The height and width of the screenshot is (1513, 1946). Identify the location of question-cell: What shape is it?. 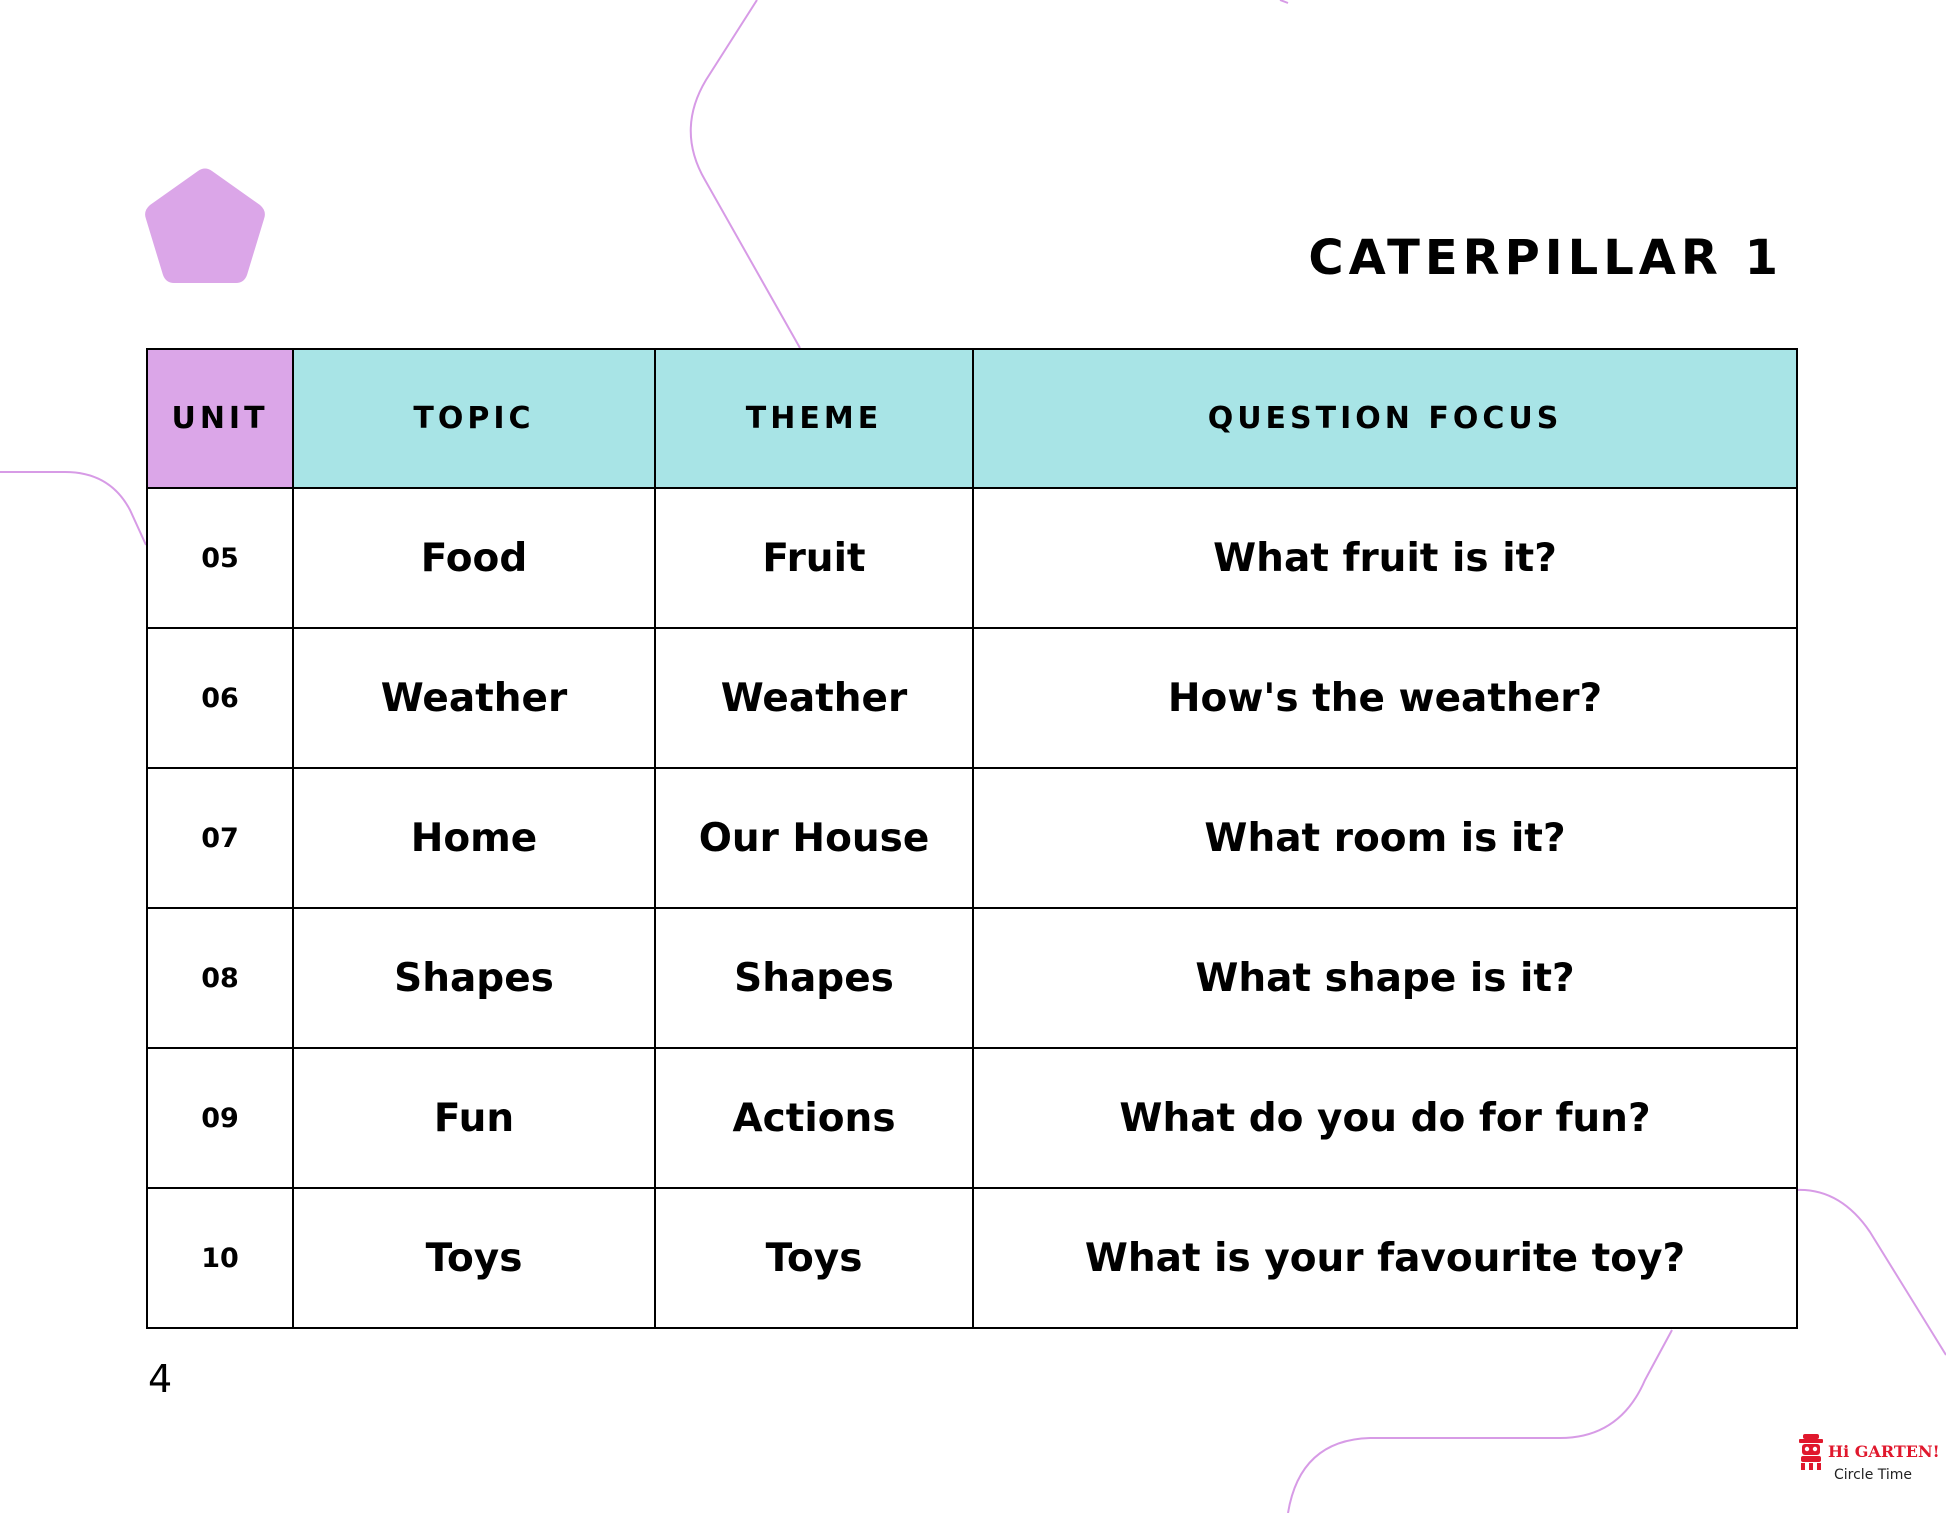
(1385, 978).